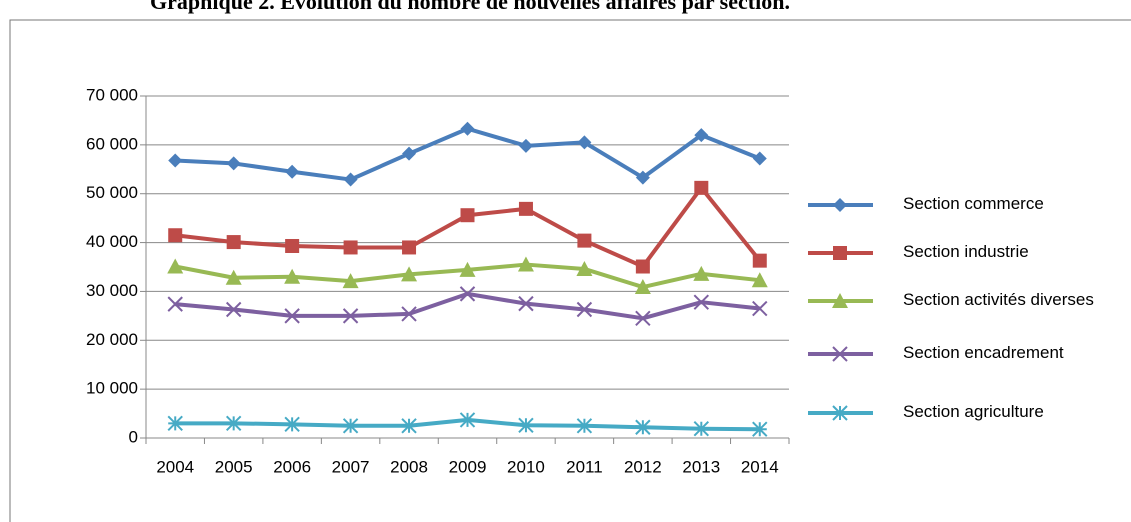 This screenshot has height=522, width=1131. What do you see at coordinates (966, 251) in the screenshot?
I see `legend-label: Section industrie` at bounding box center [966, 251].